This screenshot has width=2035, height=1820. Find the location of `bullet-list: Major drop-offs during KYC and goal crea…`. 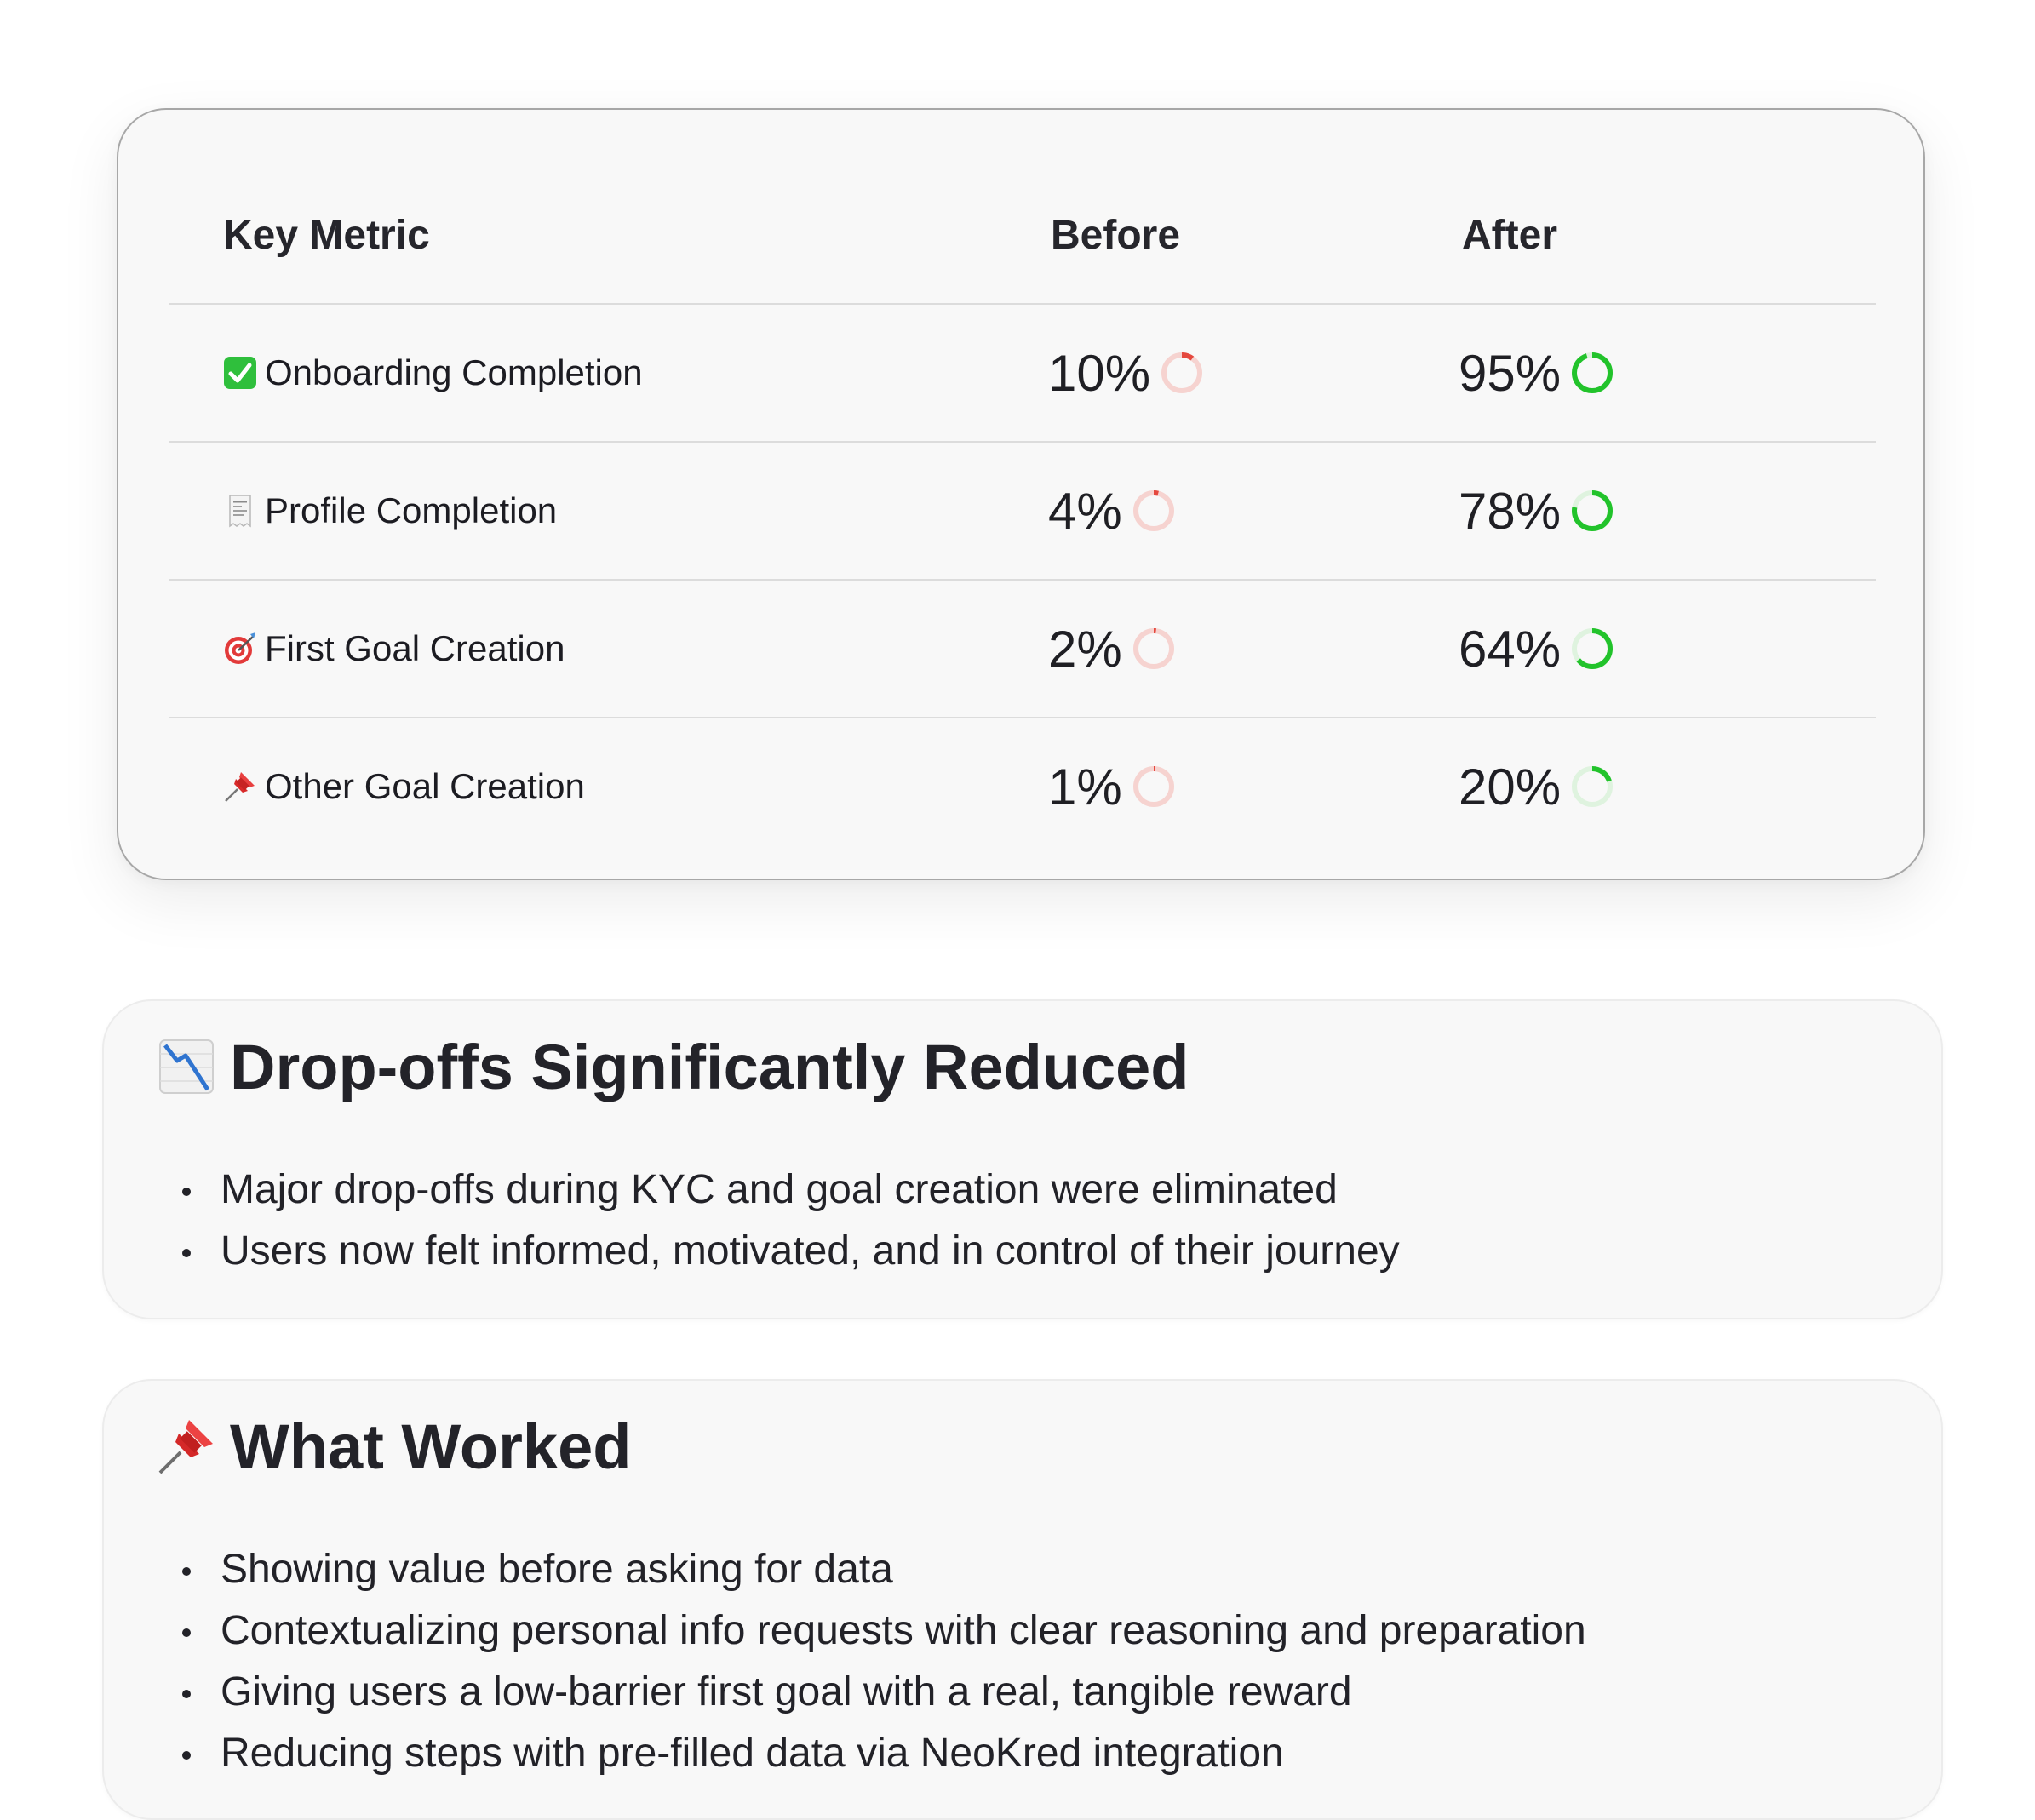

bullet-list: Major drop-offs during KYC and goal crea… is located at coordinates (791, 1220).